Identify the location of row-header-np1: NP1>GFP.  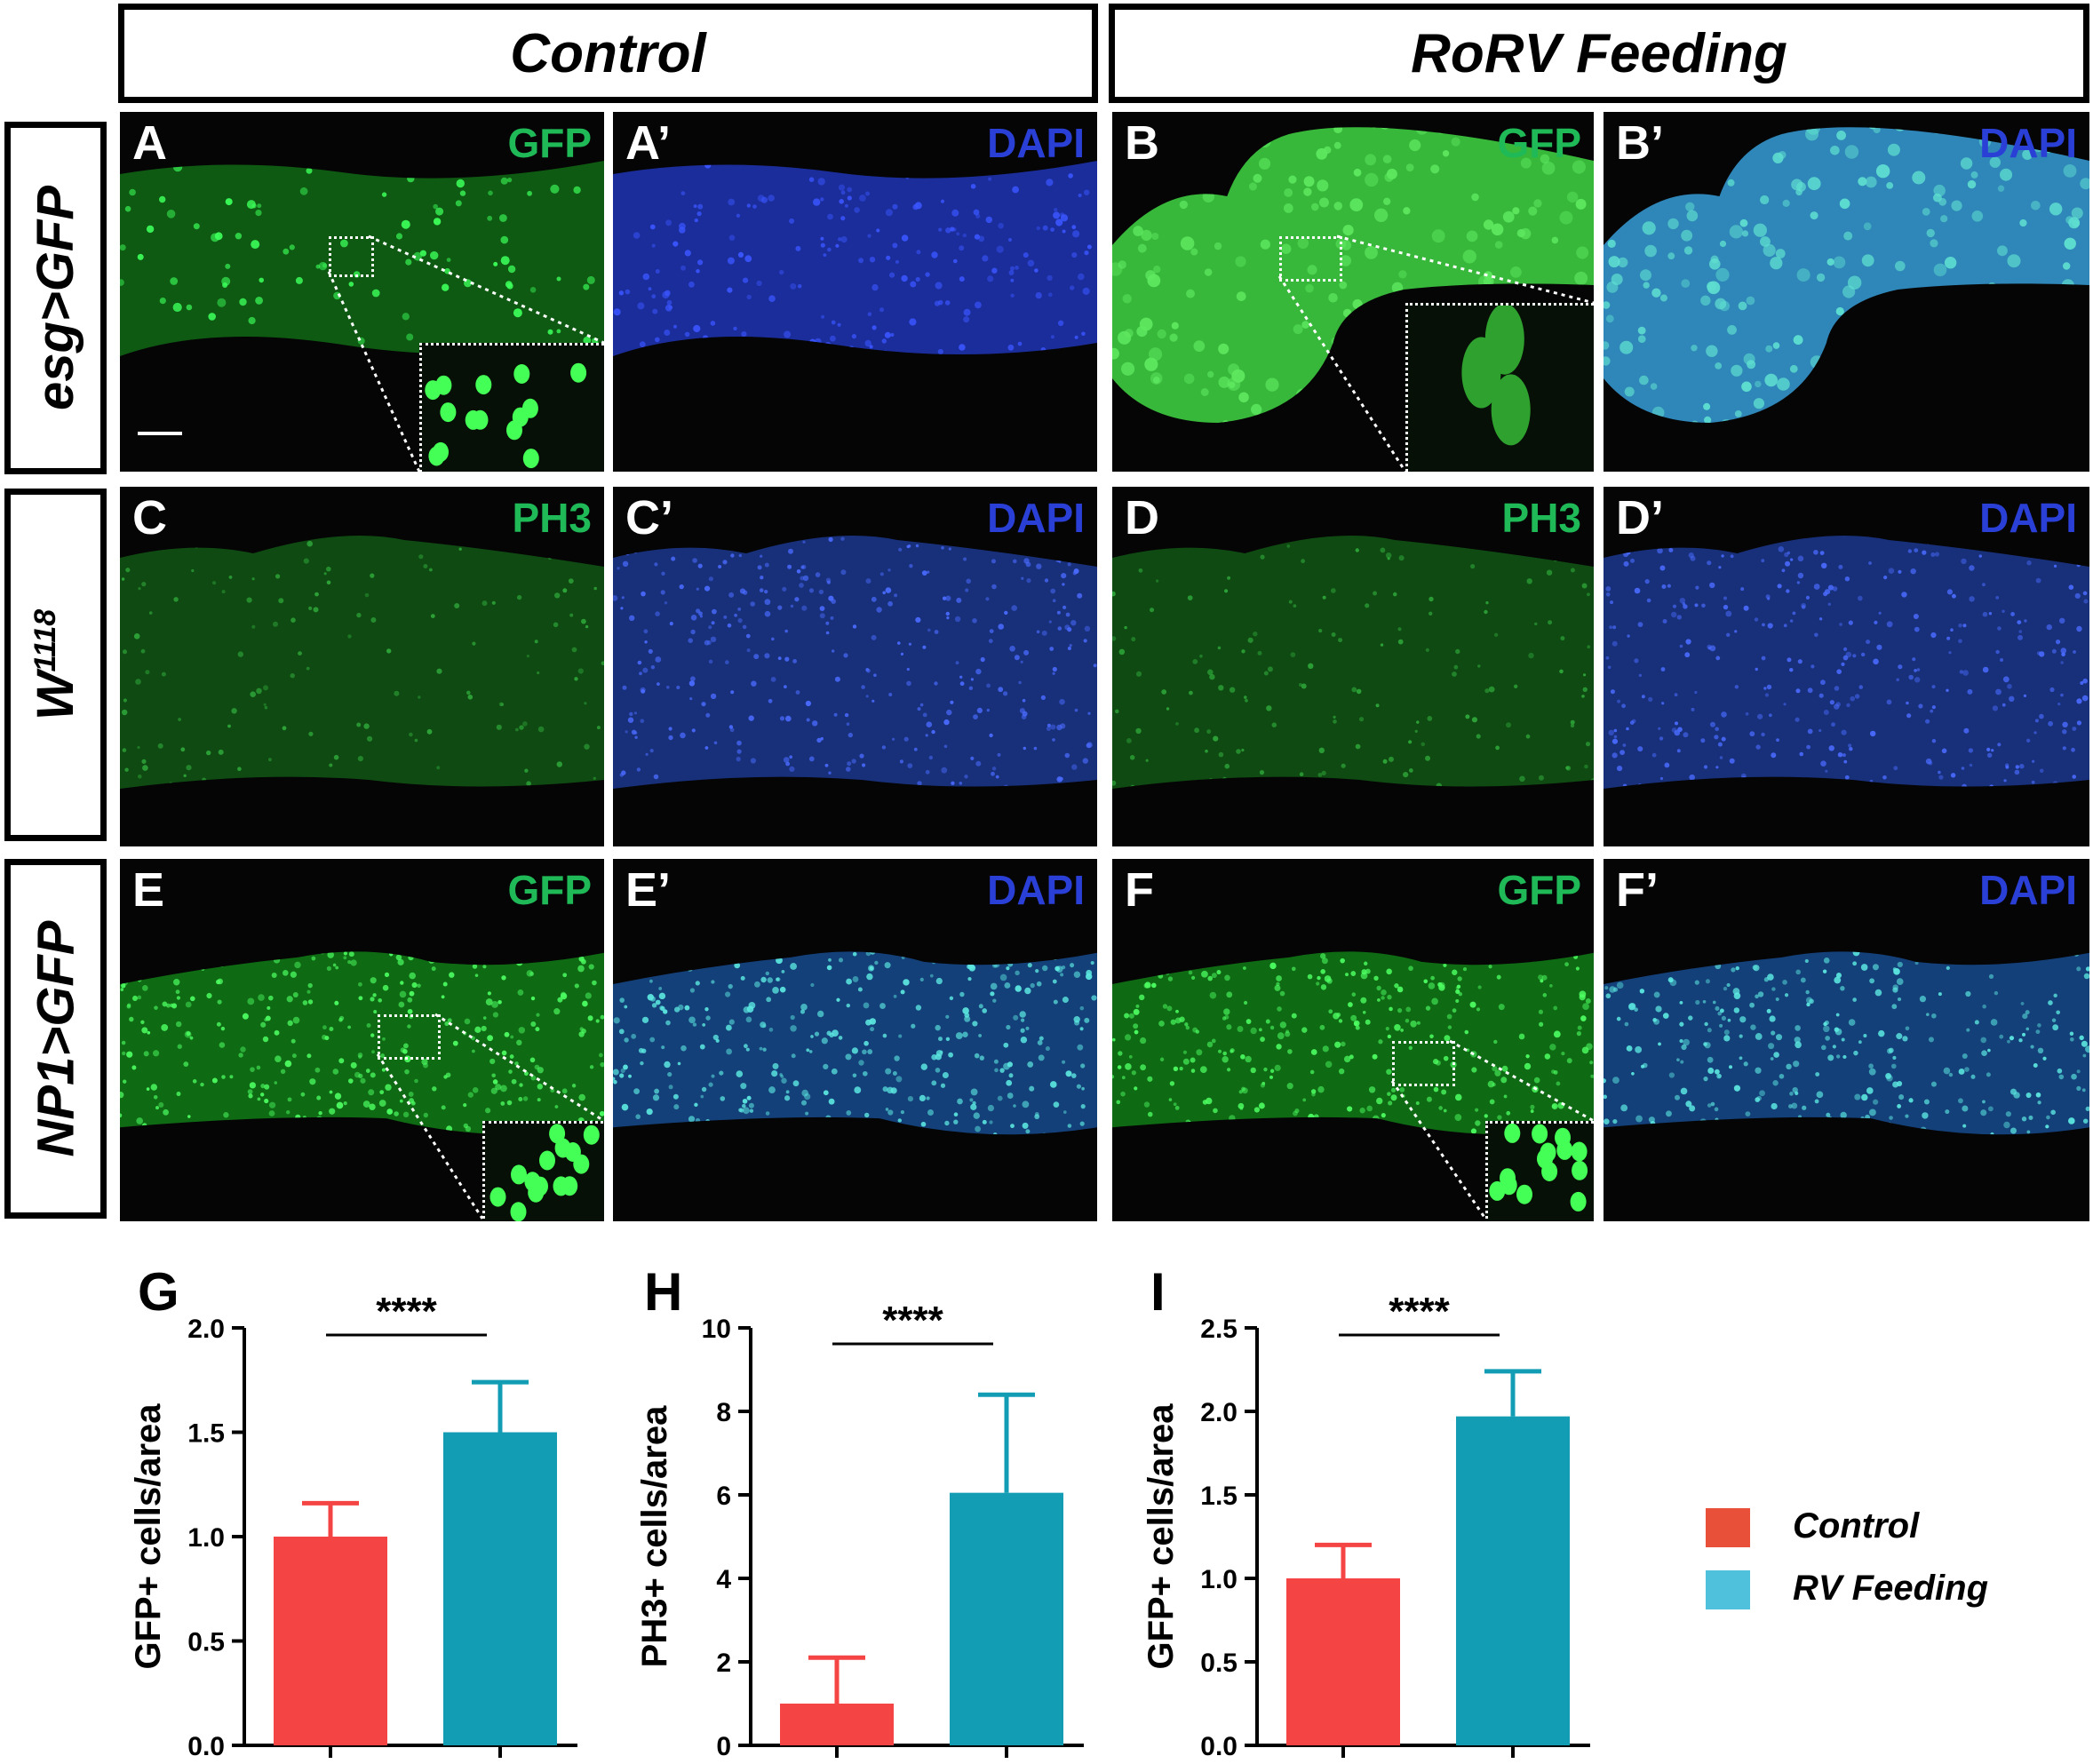
(55, 1039).